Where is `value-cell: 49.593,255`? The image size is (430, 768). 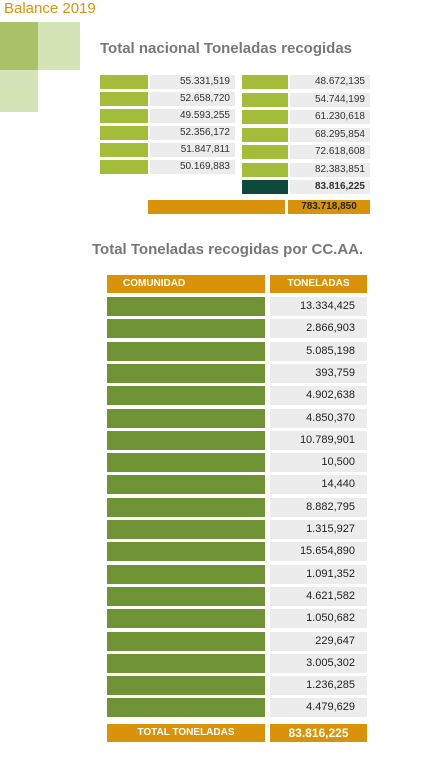
value-cell: 49.593,255 is located at coordinates (192, 116).